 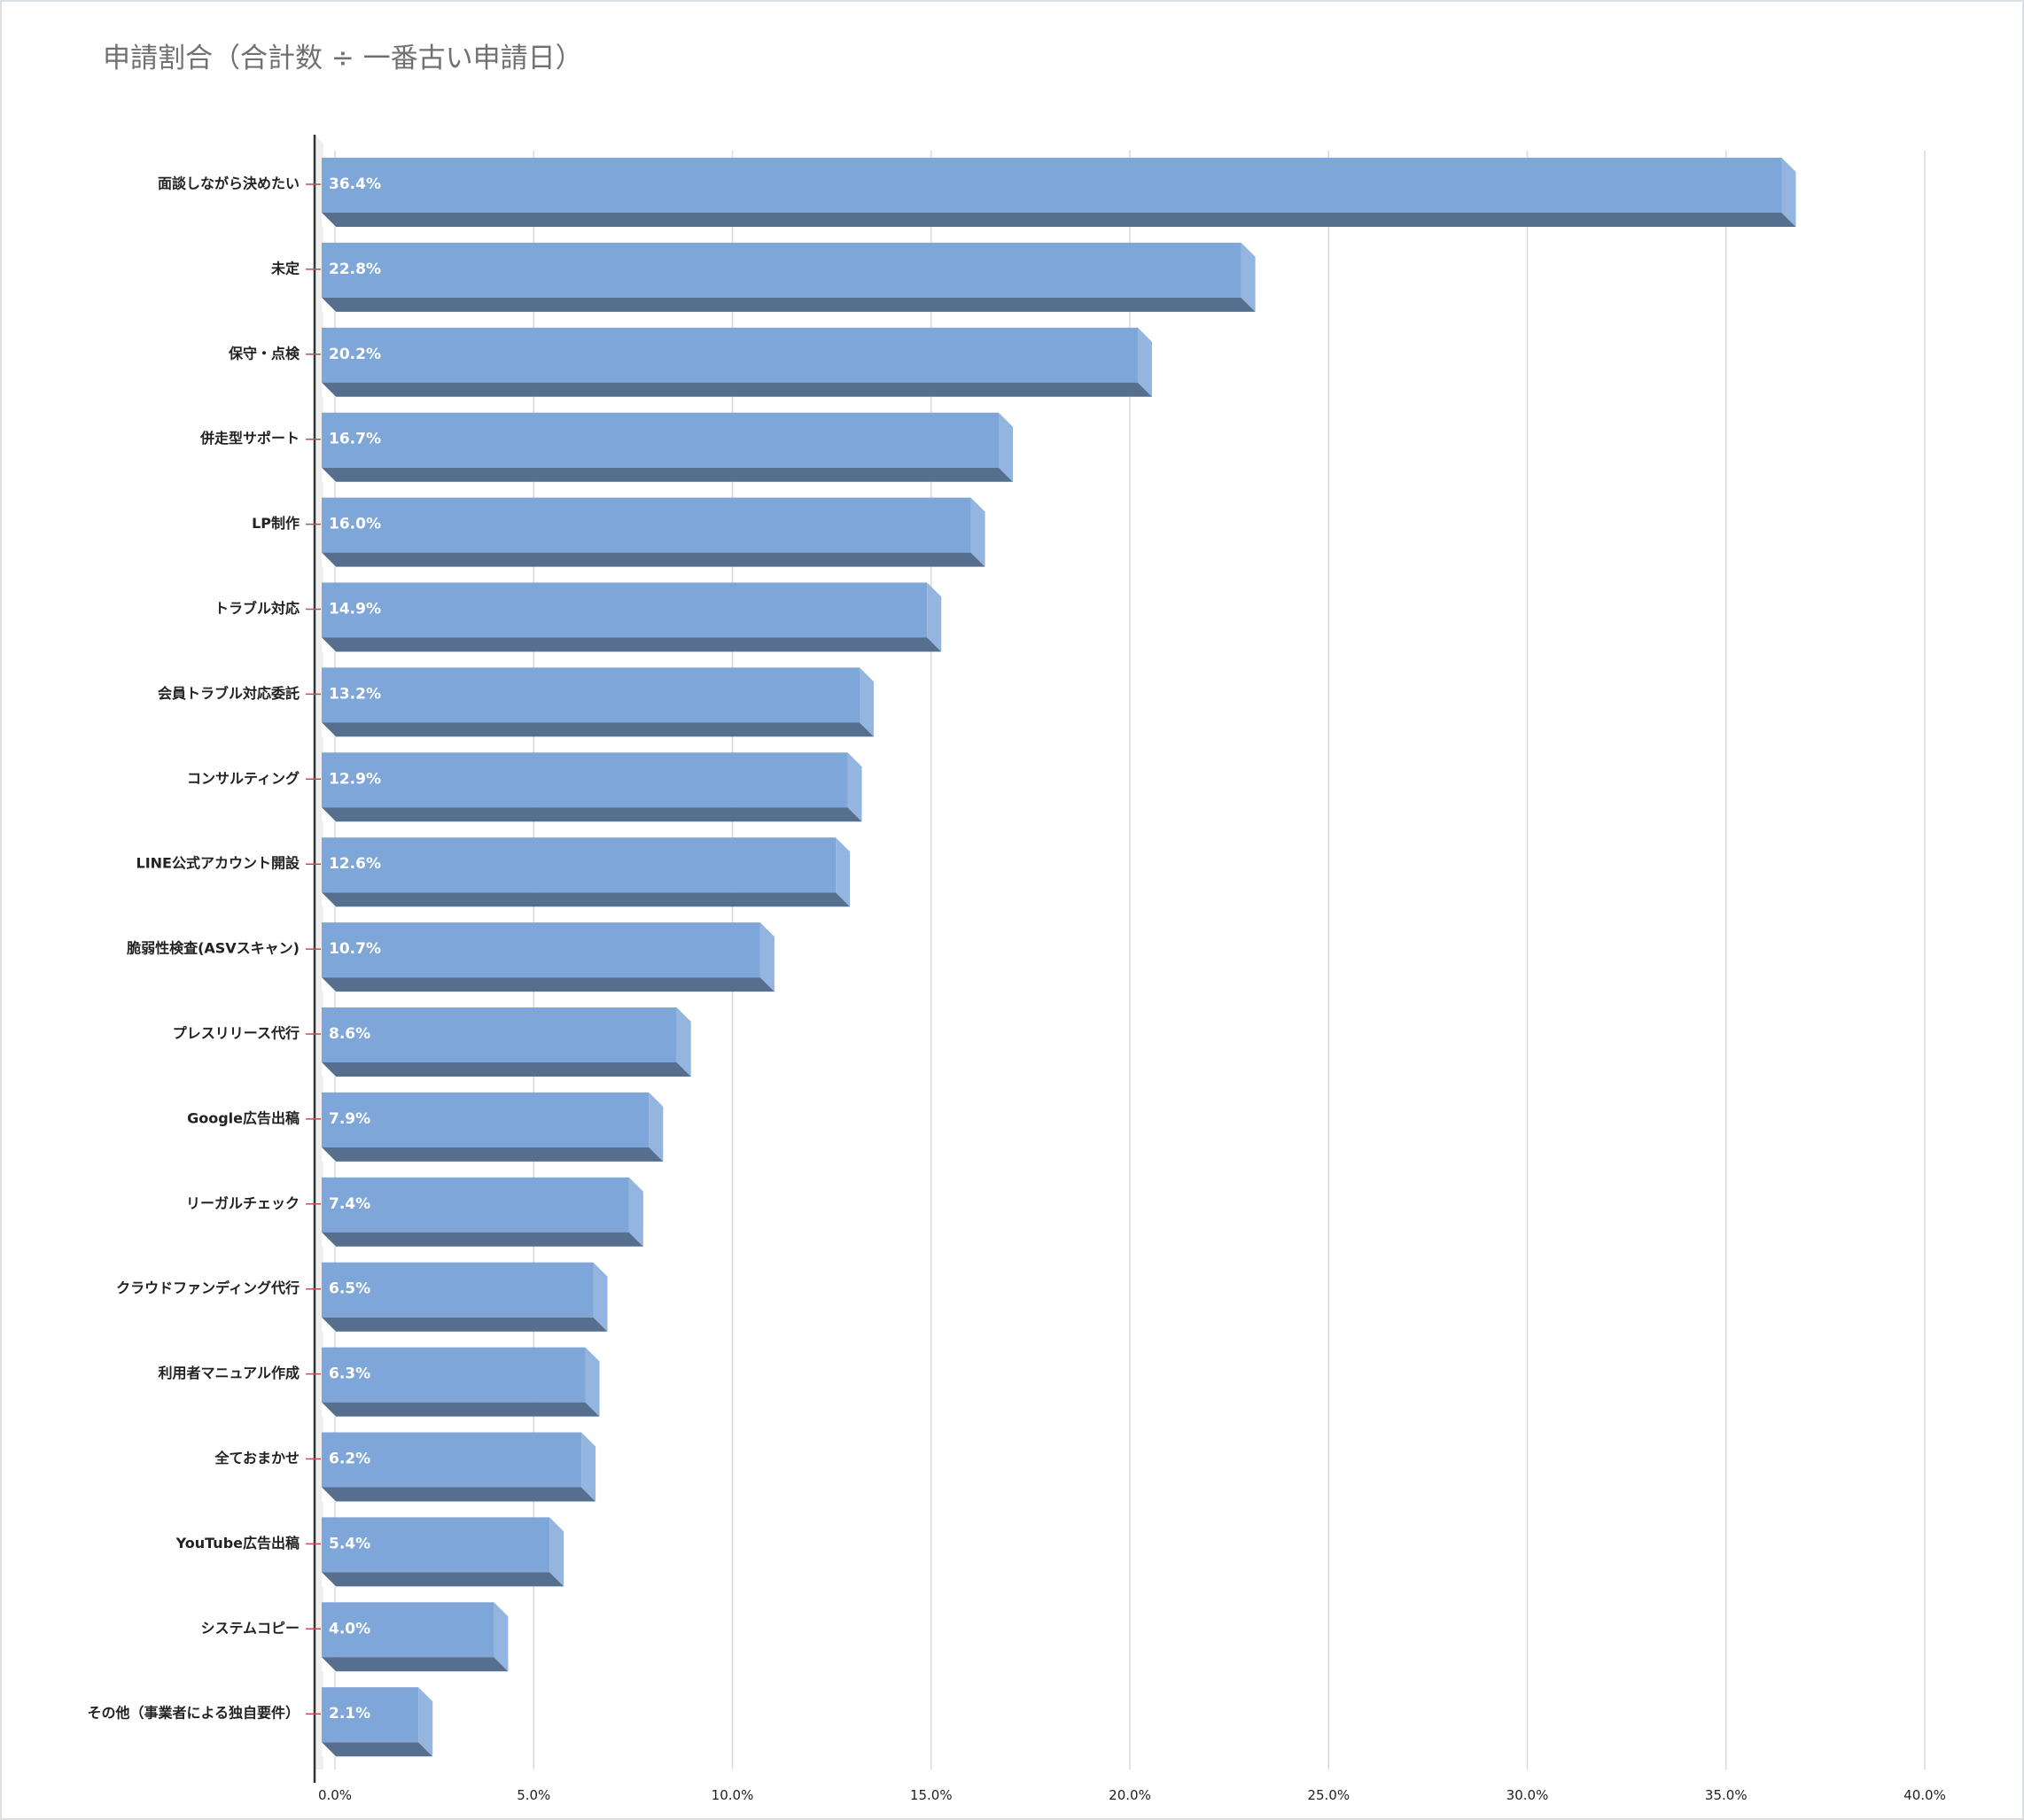 What do you see at coordinates (355, 609) in the screenshot?
I see `data-label: 14.9%` at bounding box center [355, 609].